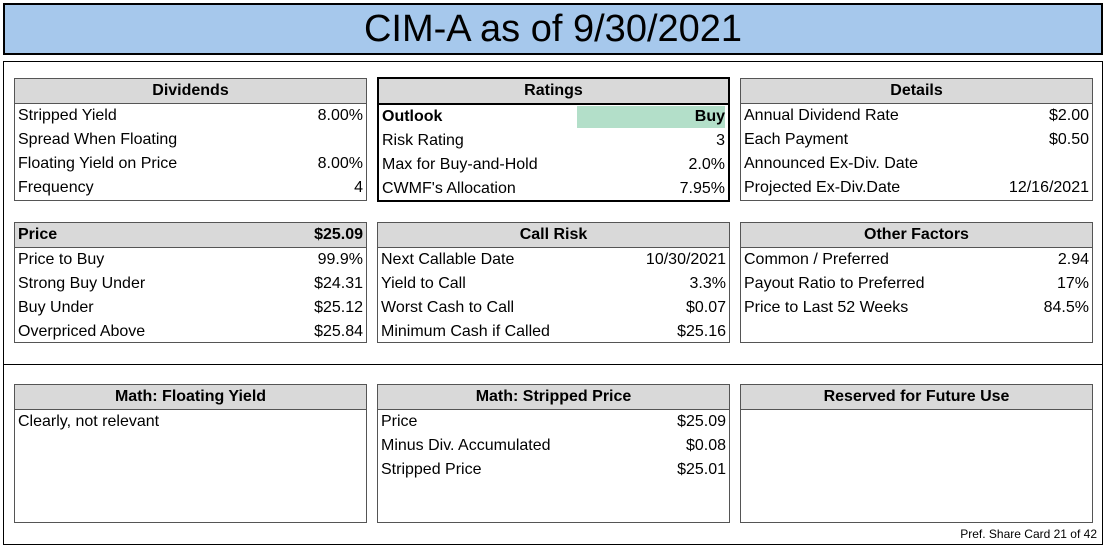 The height and width of the screenshot is (548, 1109). I want to click on row-label: Price to Buy, so click(61, 259).